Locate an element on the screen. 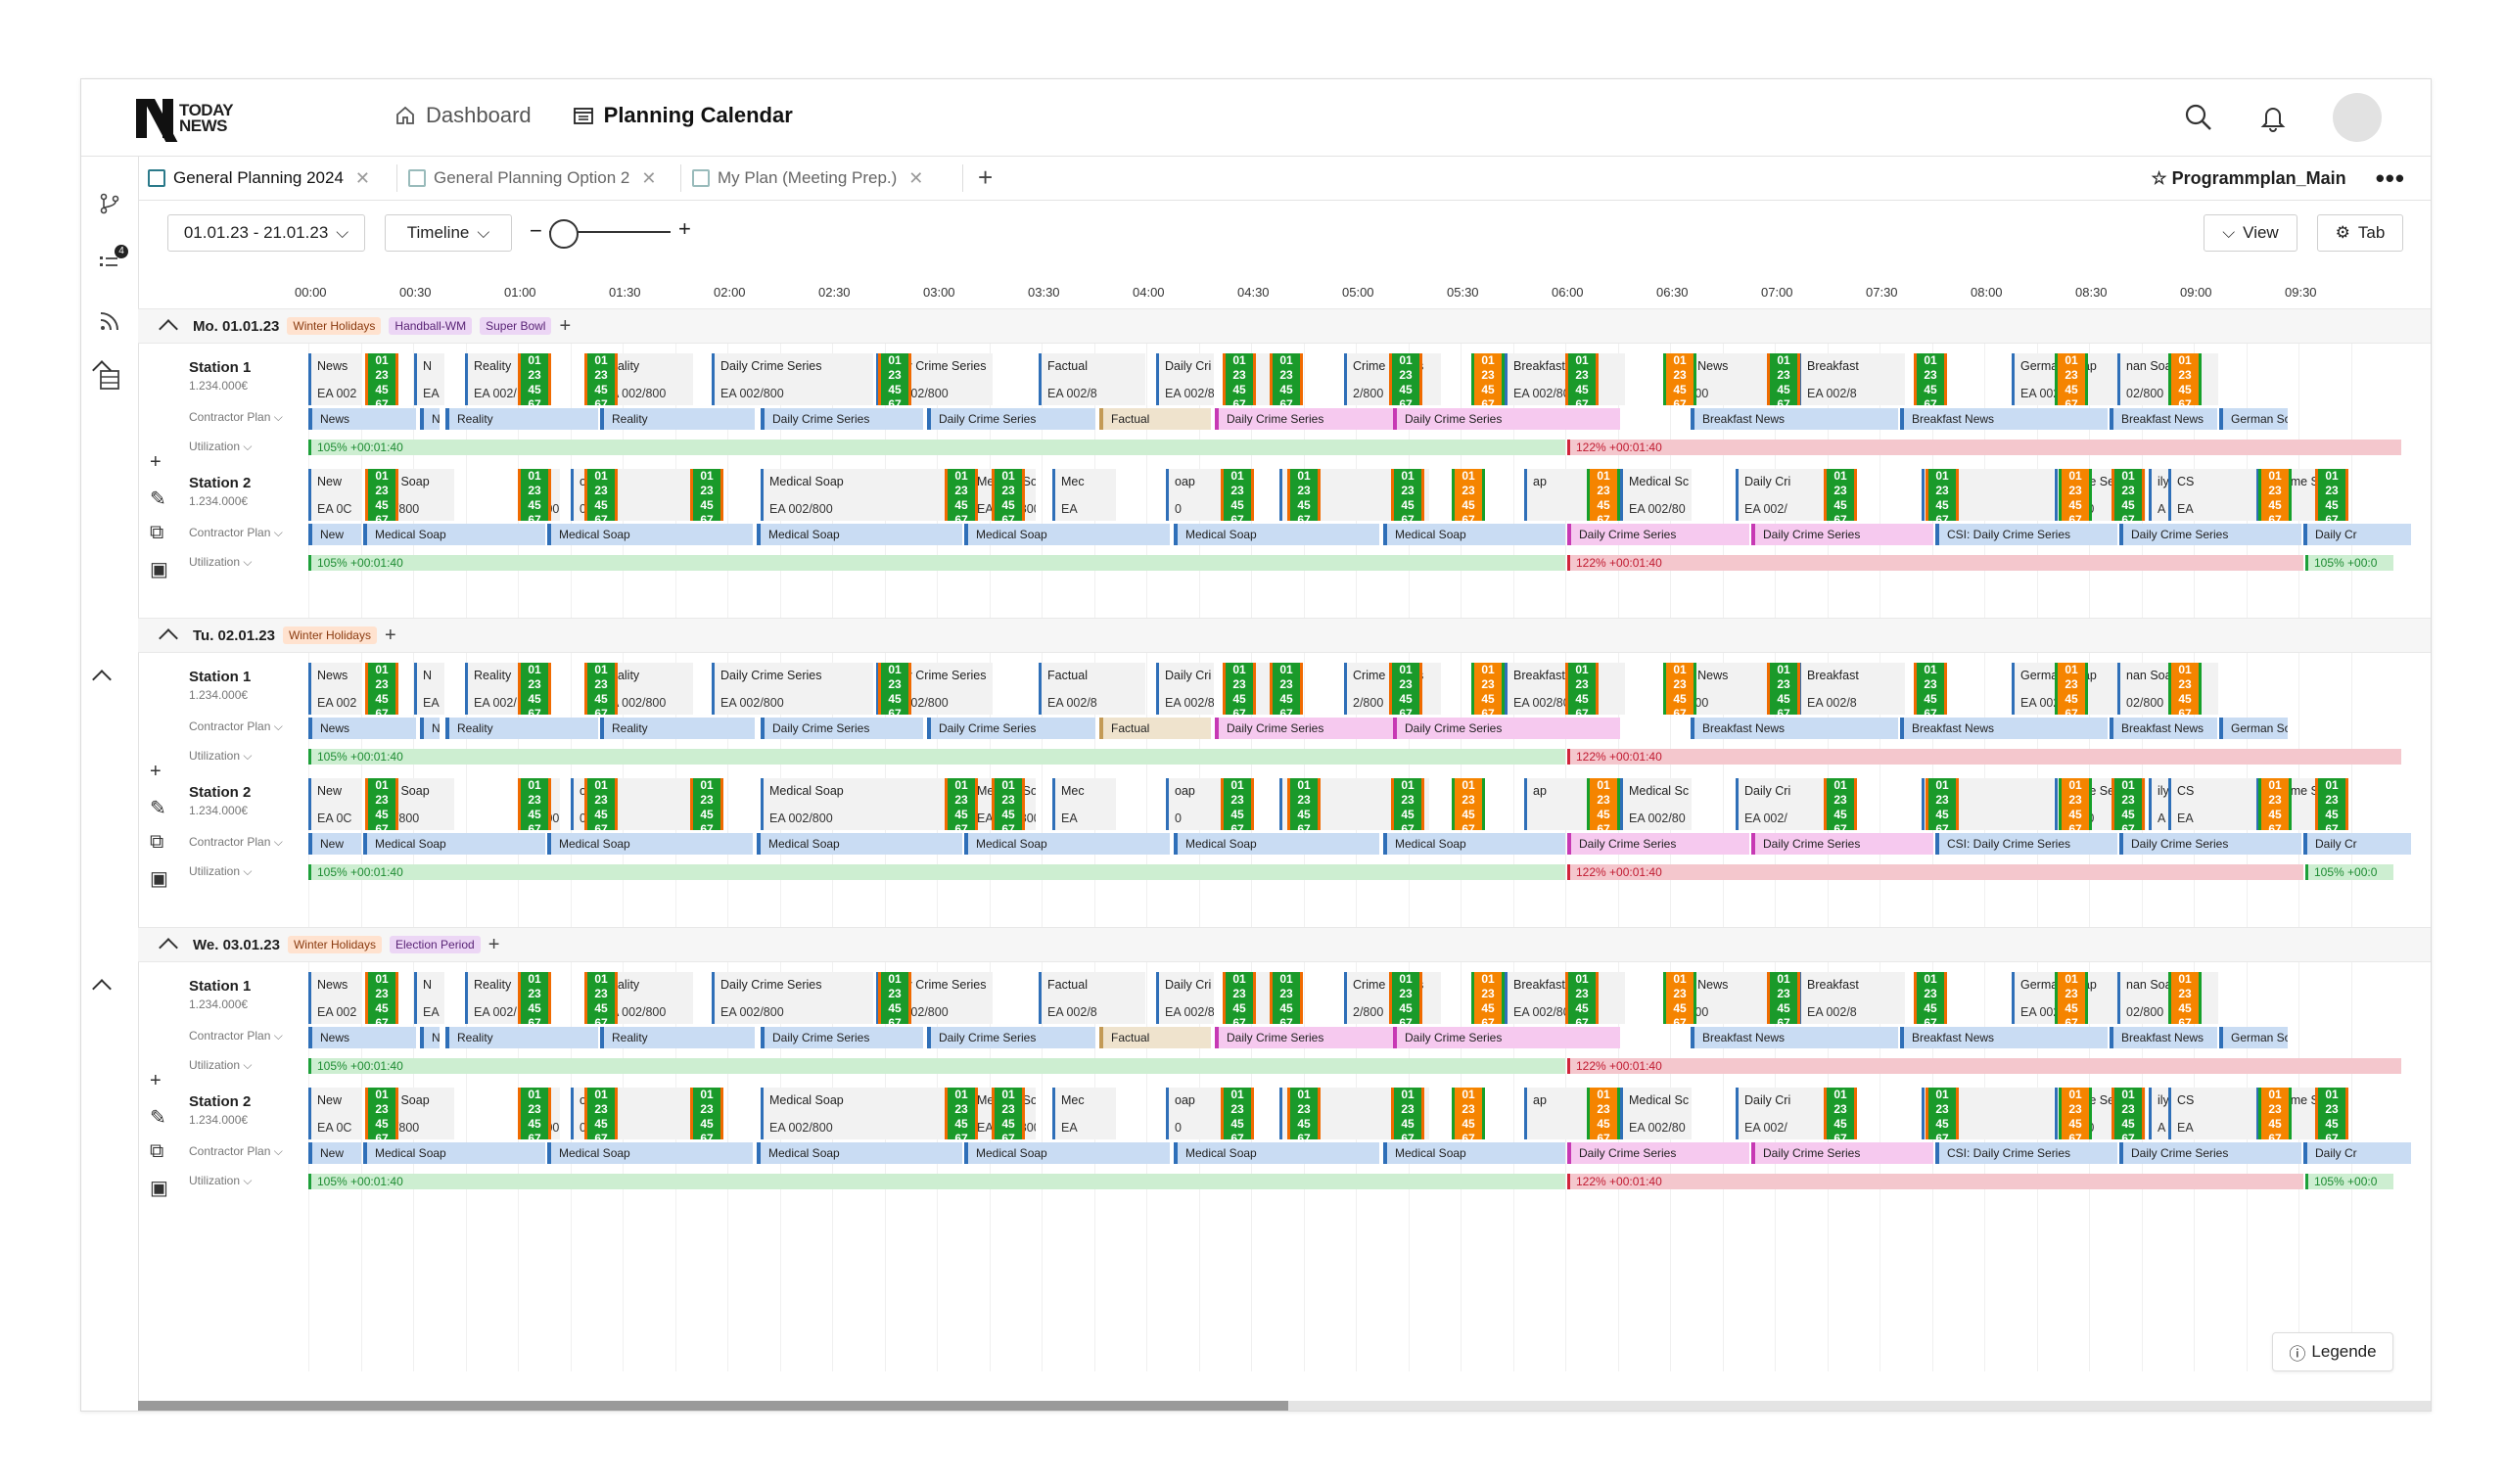 This screenshot has height=1484, width=2506. program-block: Mec EA is located at coordinates (1084, 1113).